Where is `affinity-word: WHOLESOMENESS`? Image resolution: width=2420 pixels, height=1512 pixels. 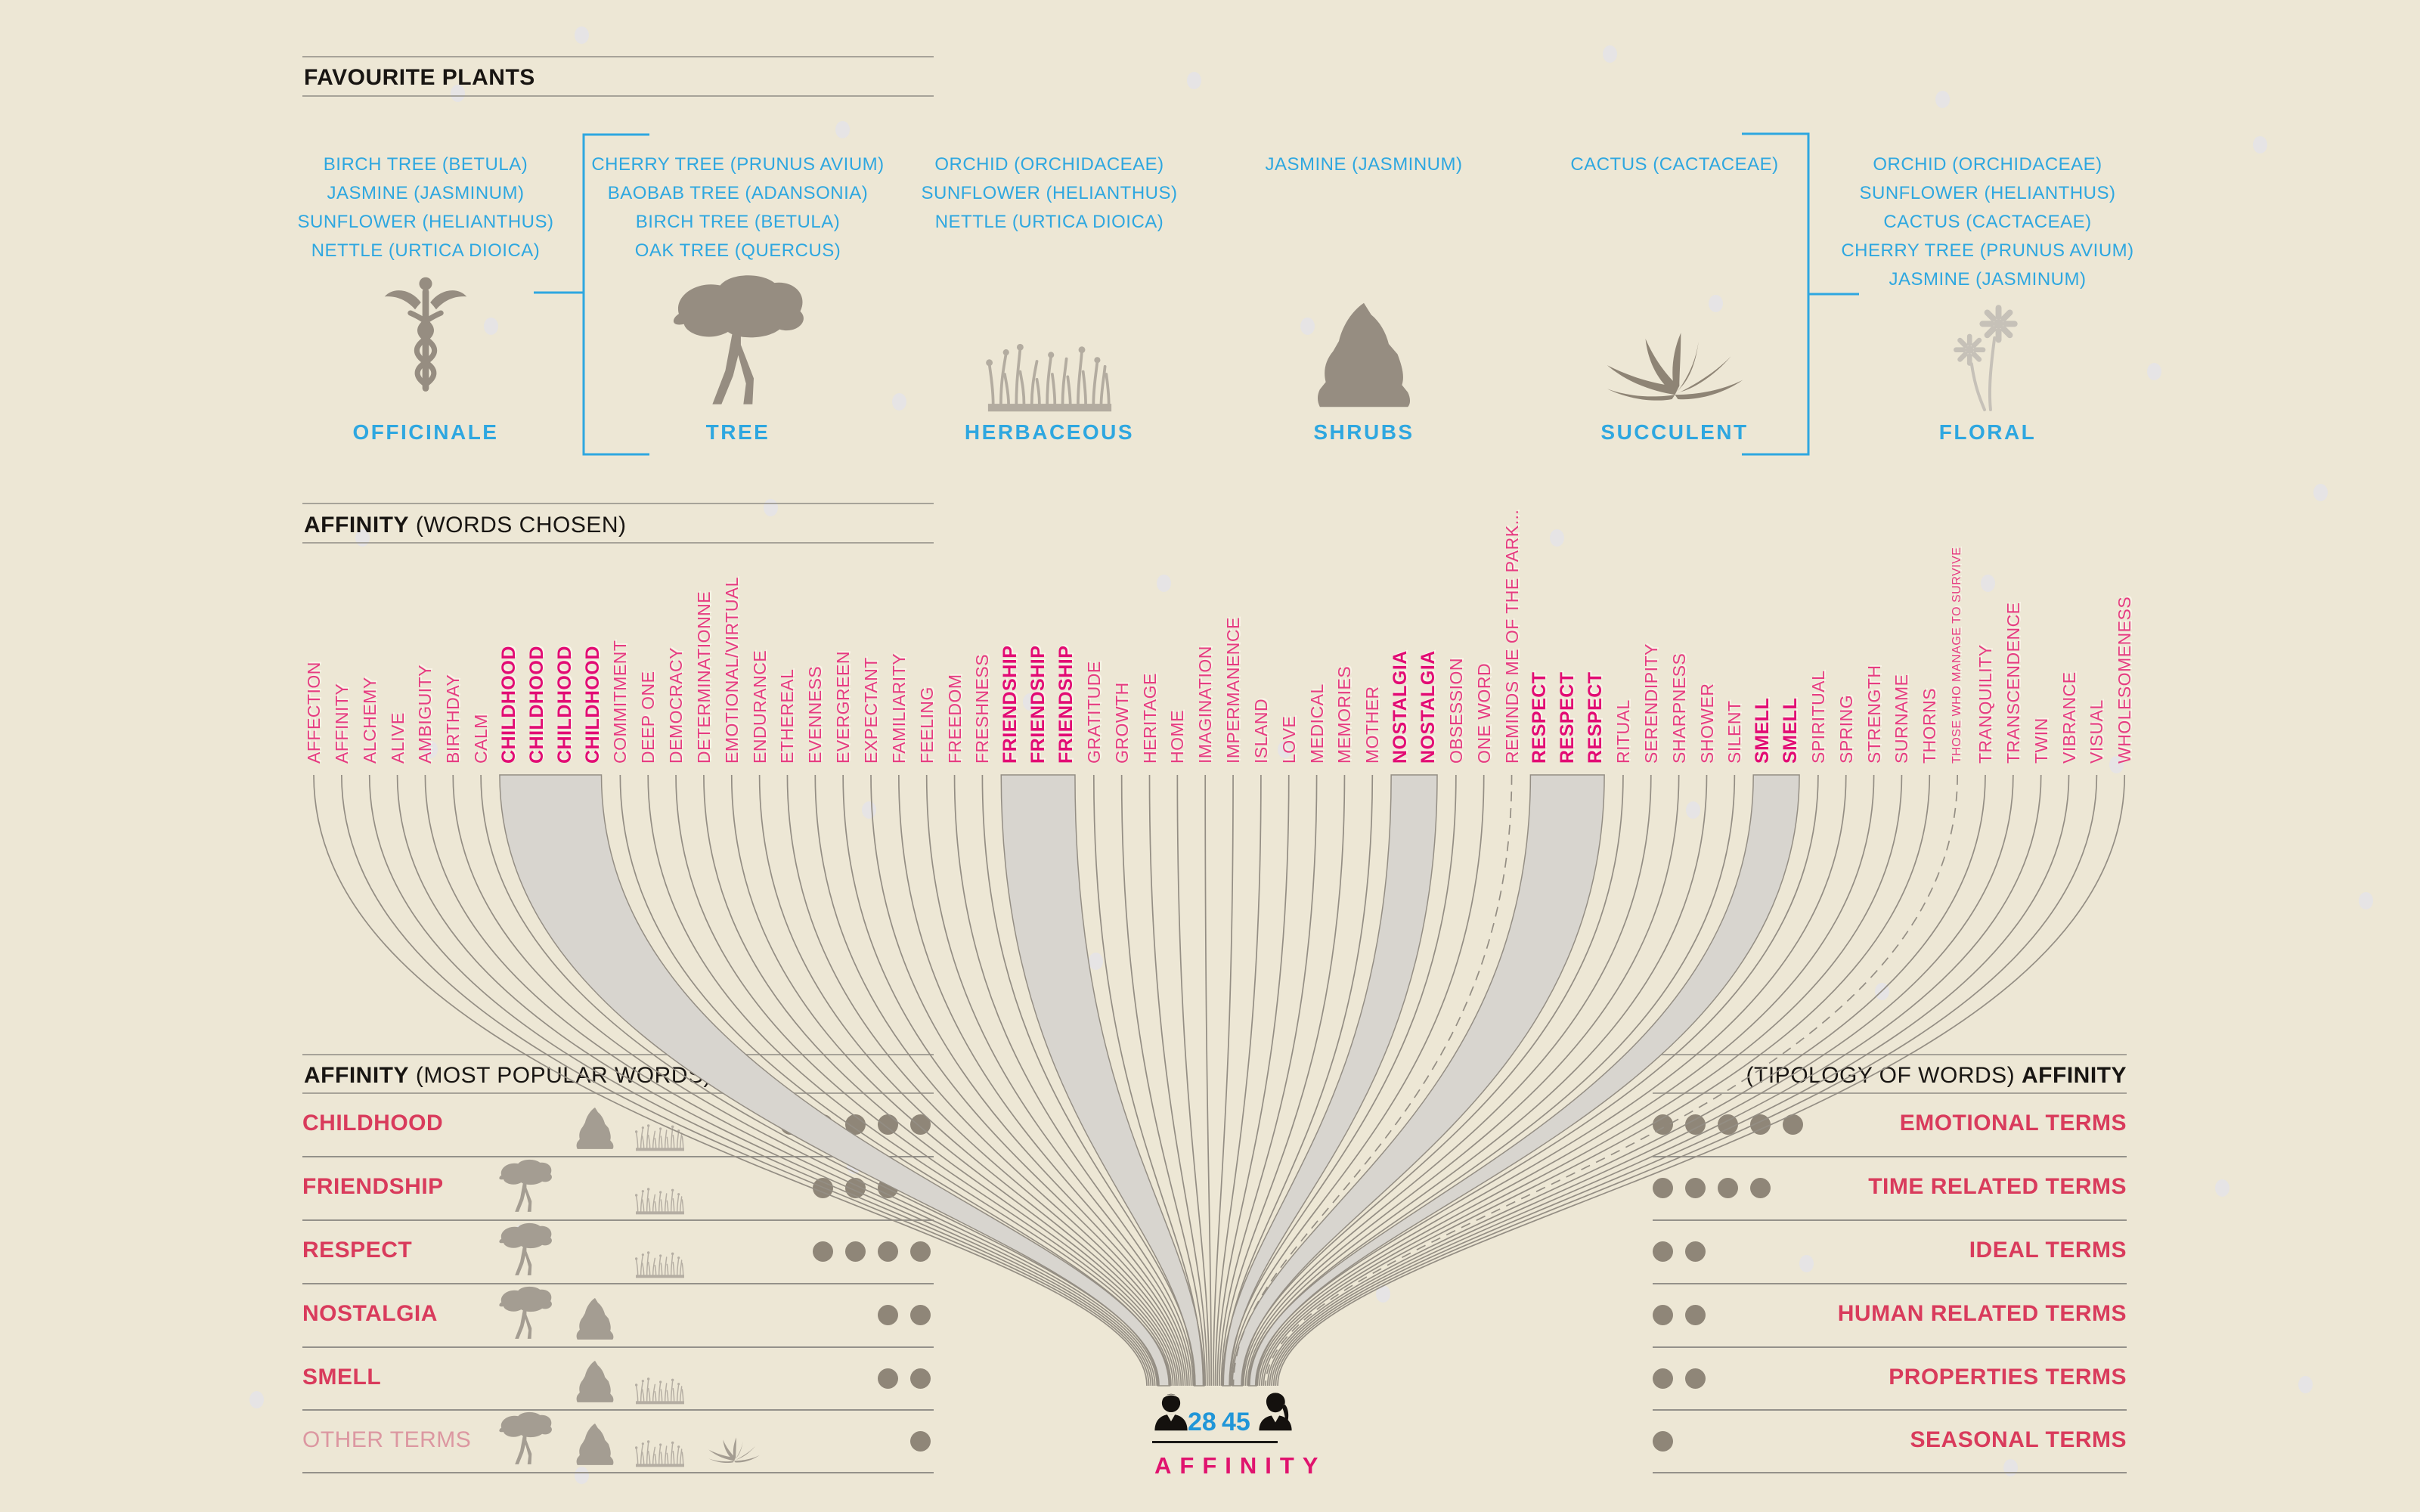 affinity-word: WHOLESOMENESS is located at coordinates (2125, 680).